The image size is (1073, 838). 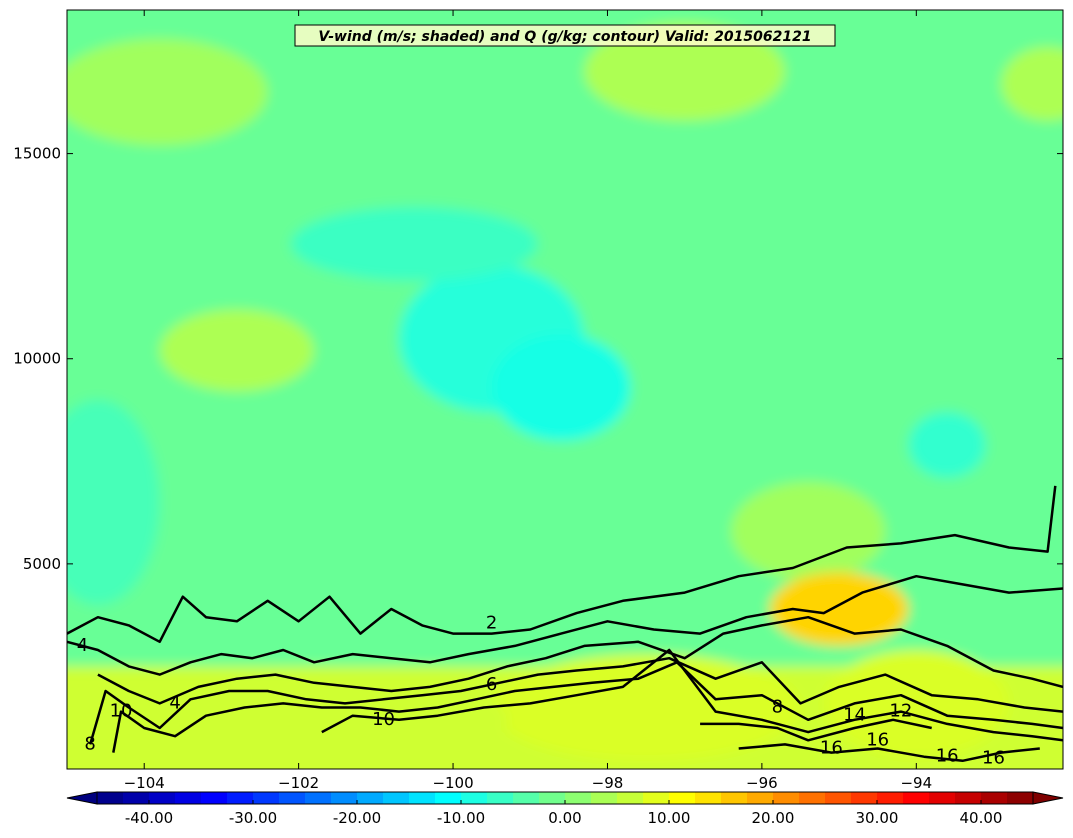 What do you see at coordinates (461, 818) in the screenshot?
I see `colorbar-tick-label: -10.00` at bounding box center [461, 818].